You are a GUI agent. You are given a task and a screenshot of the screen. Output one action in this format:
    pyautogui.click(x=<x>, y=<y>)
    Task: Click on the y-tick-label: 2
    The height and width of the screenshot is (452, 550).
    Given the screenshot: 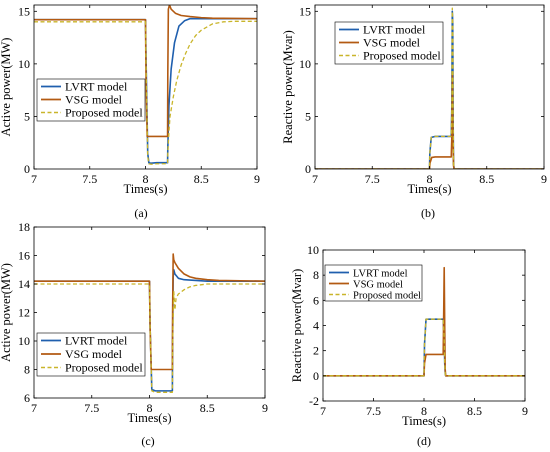 What is the action you would take?
    pyautogui.click(x=316, y=351)
    